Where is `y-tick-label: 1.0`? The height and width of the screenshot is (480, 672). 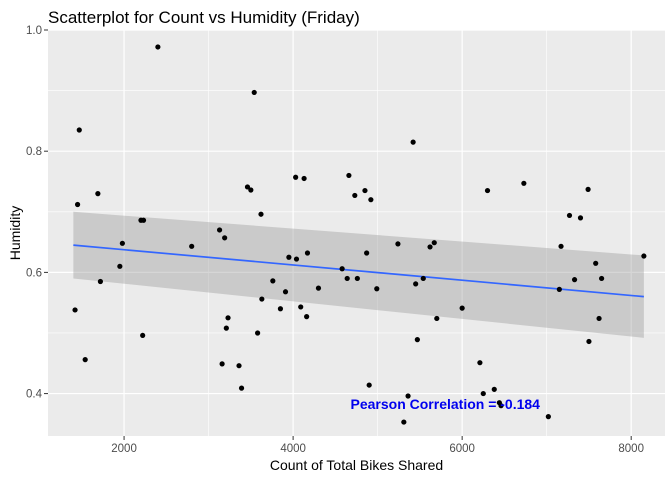 y-tick-label: 1.0 is located at coordinates (34, 31).